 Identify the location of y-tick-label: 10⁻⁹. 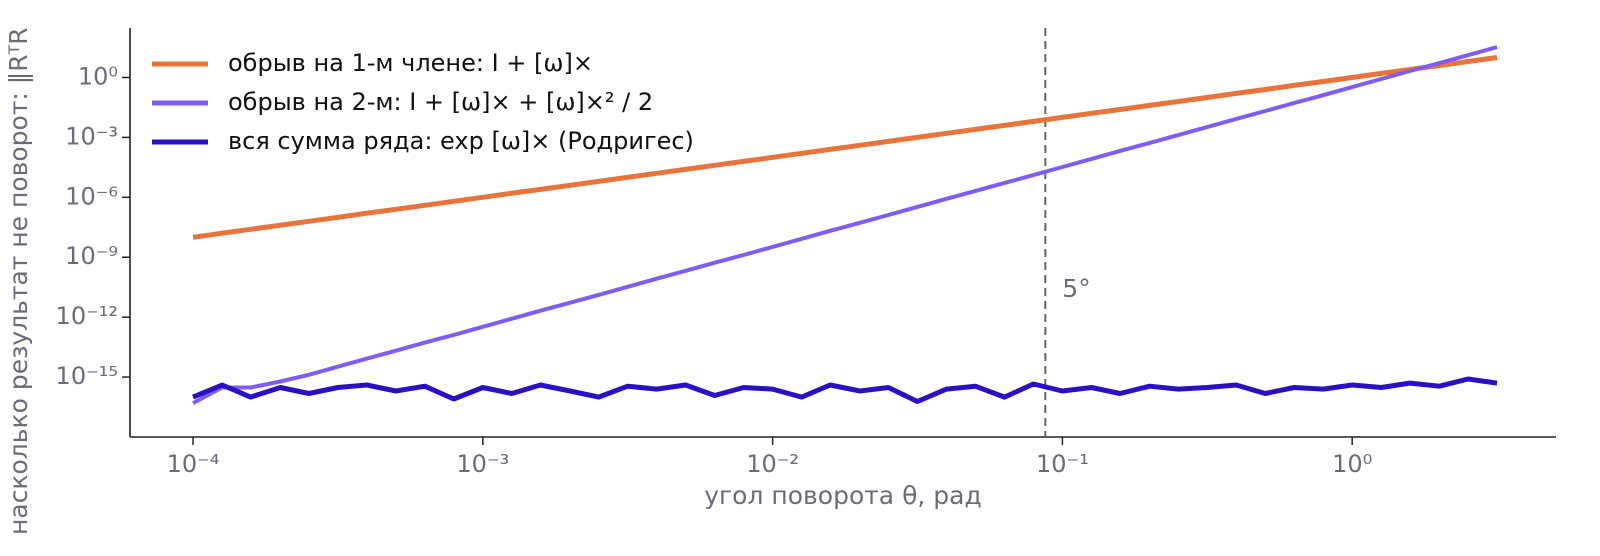
(91, 256).